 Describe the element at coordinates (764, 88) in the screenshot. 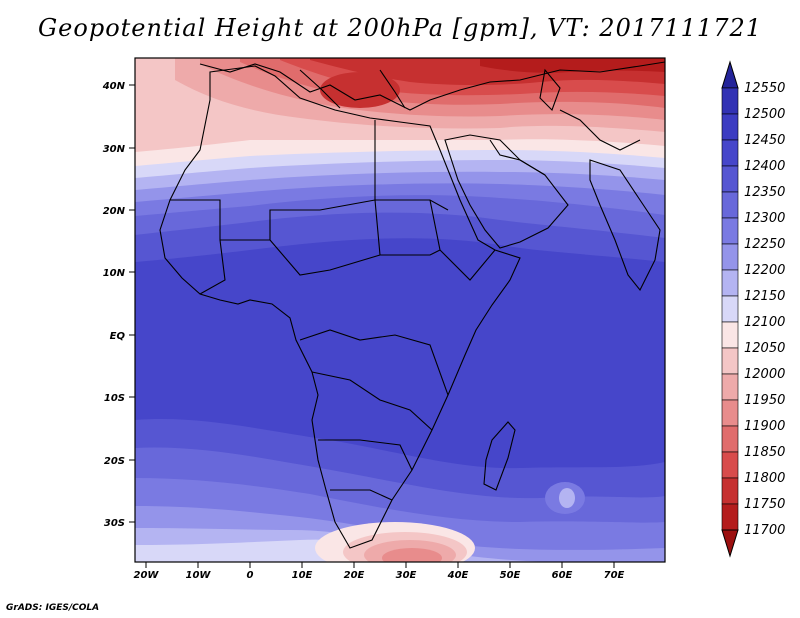

I see `colorbar-label: 12550` at that location.